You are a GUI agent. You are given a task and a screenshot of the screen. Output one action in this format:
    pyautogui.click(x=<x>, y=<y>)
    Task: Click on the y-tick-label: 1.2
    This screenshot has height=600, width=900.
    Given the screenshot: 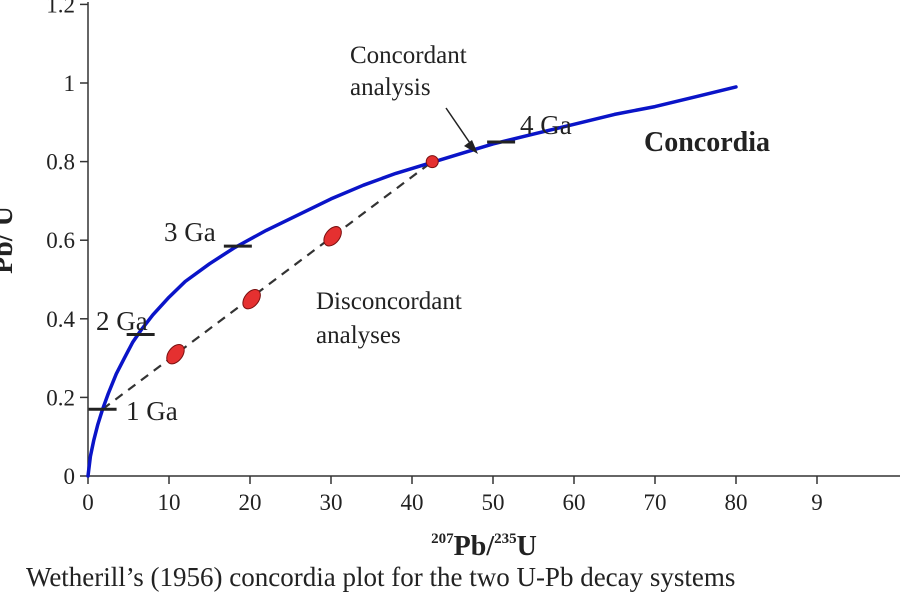 What is the action you would take?
    pyautogui.click(x=60, y=8)
    